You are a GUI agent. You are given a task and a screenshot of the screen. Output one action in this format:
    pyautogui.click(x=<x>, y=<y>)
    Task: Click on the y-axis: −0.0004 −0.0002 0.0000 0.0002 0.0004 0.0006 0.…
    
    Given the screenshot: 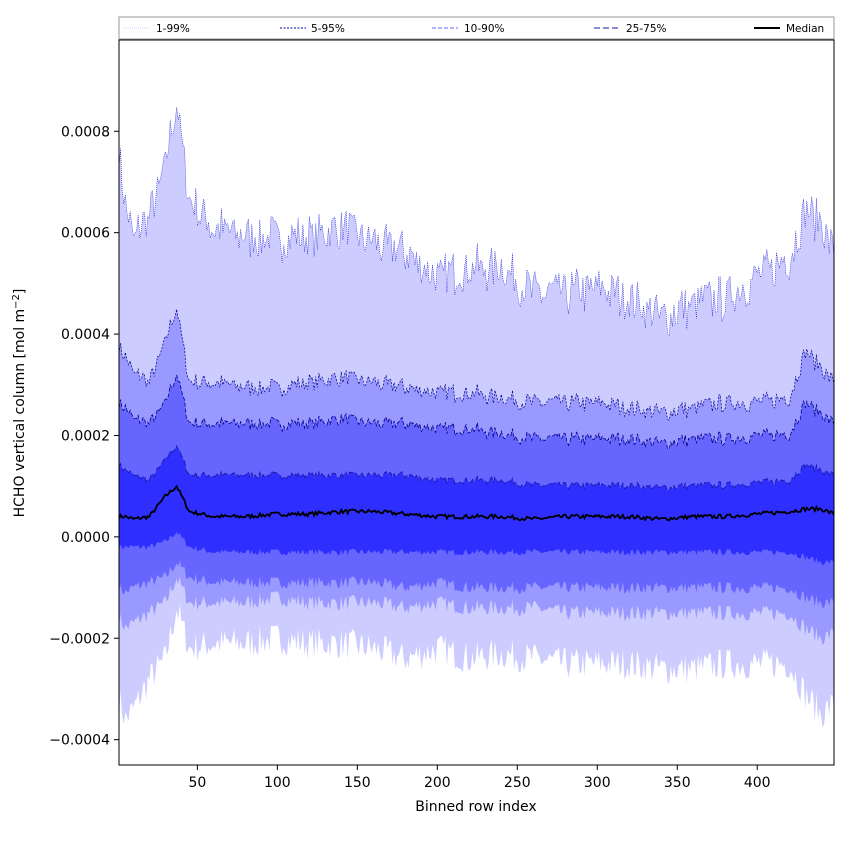 What is the action you would take?
    pyautogui.click(x=84, y=436)
    